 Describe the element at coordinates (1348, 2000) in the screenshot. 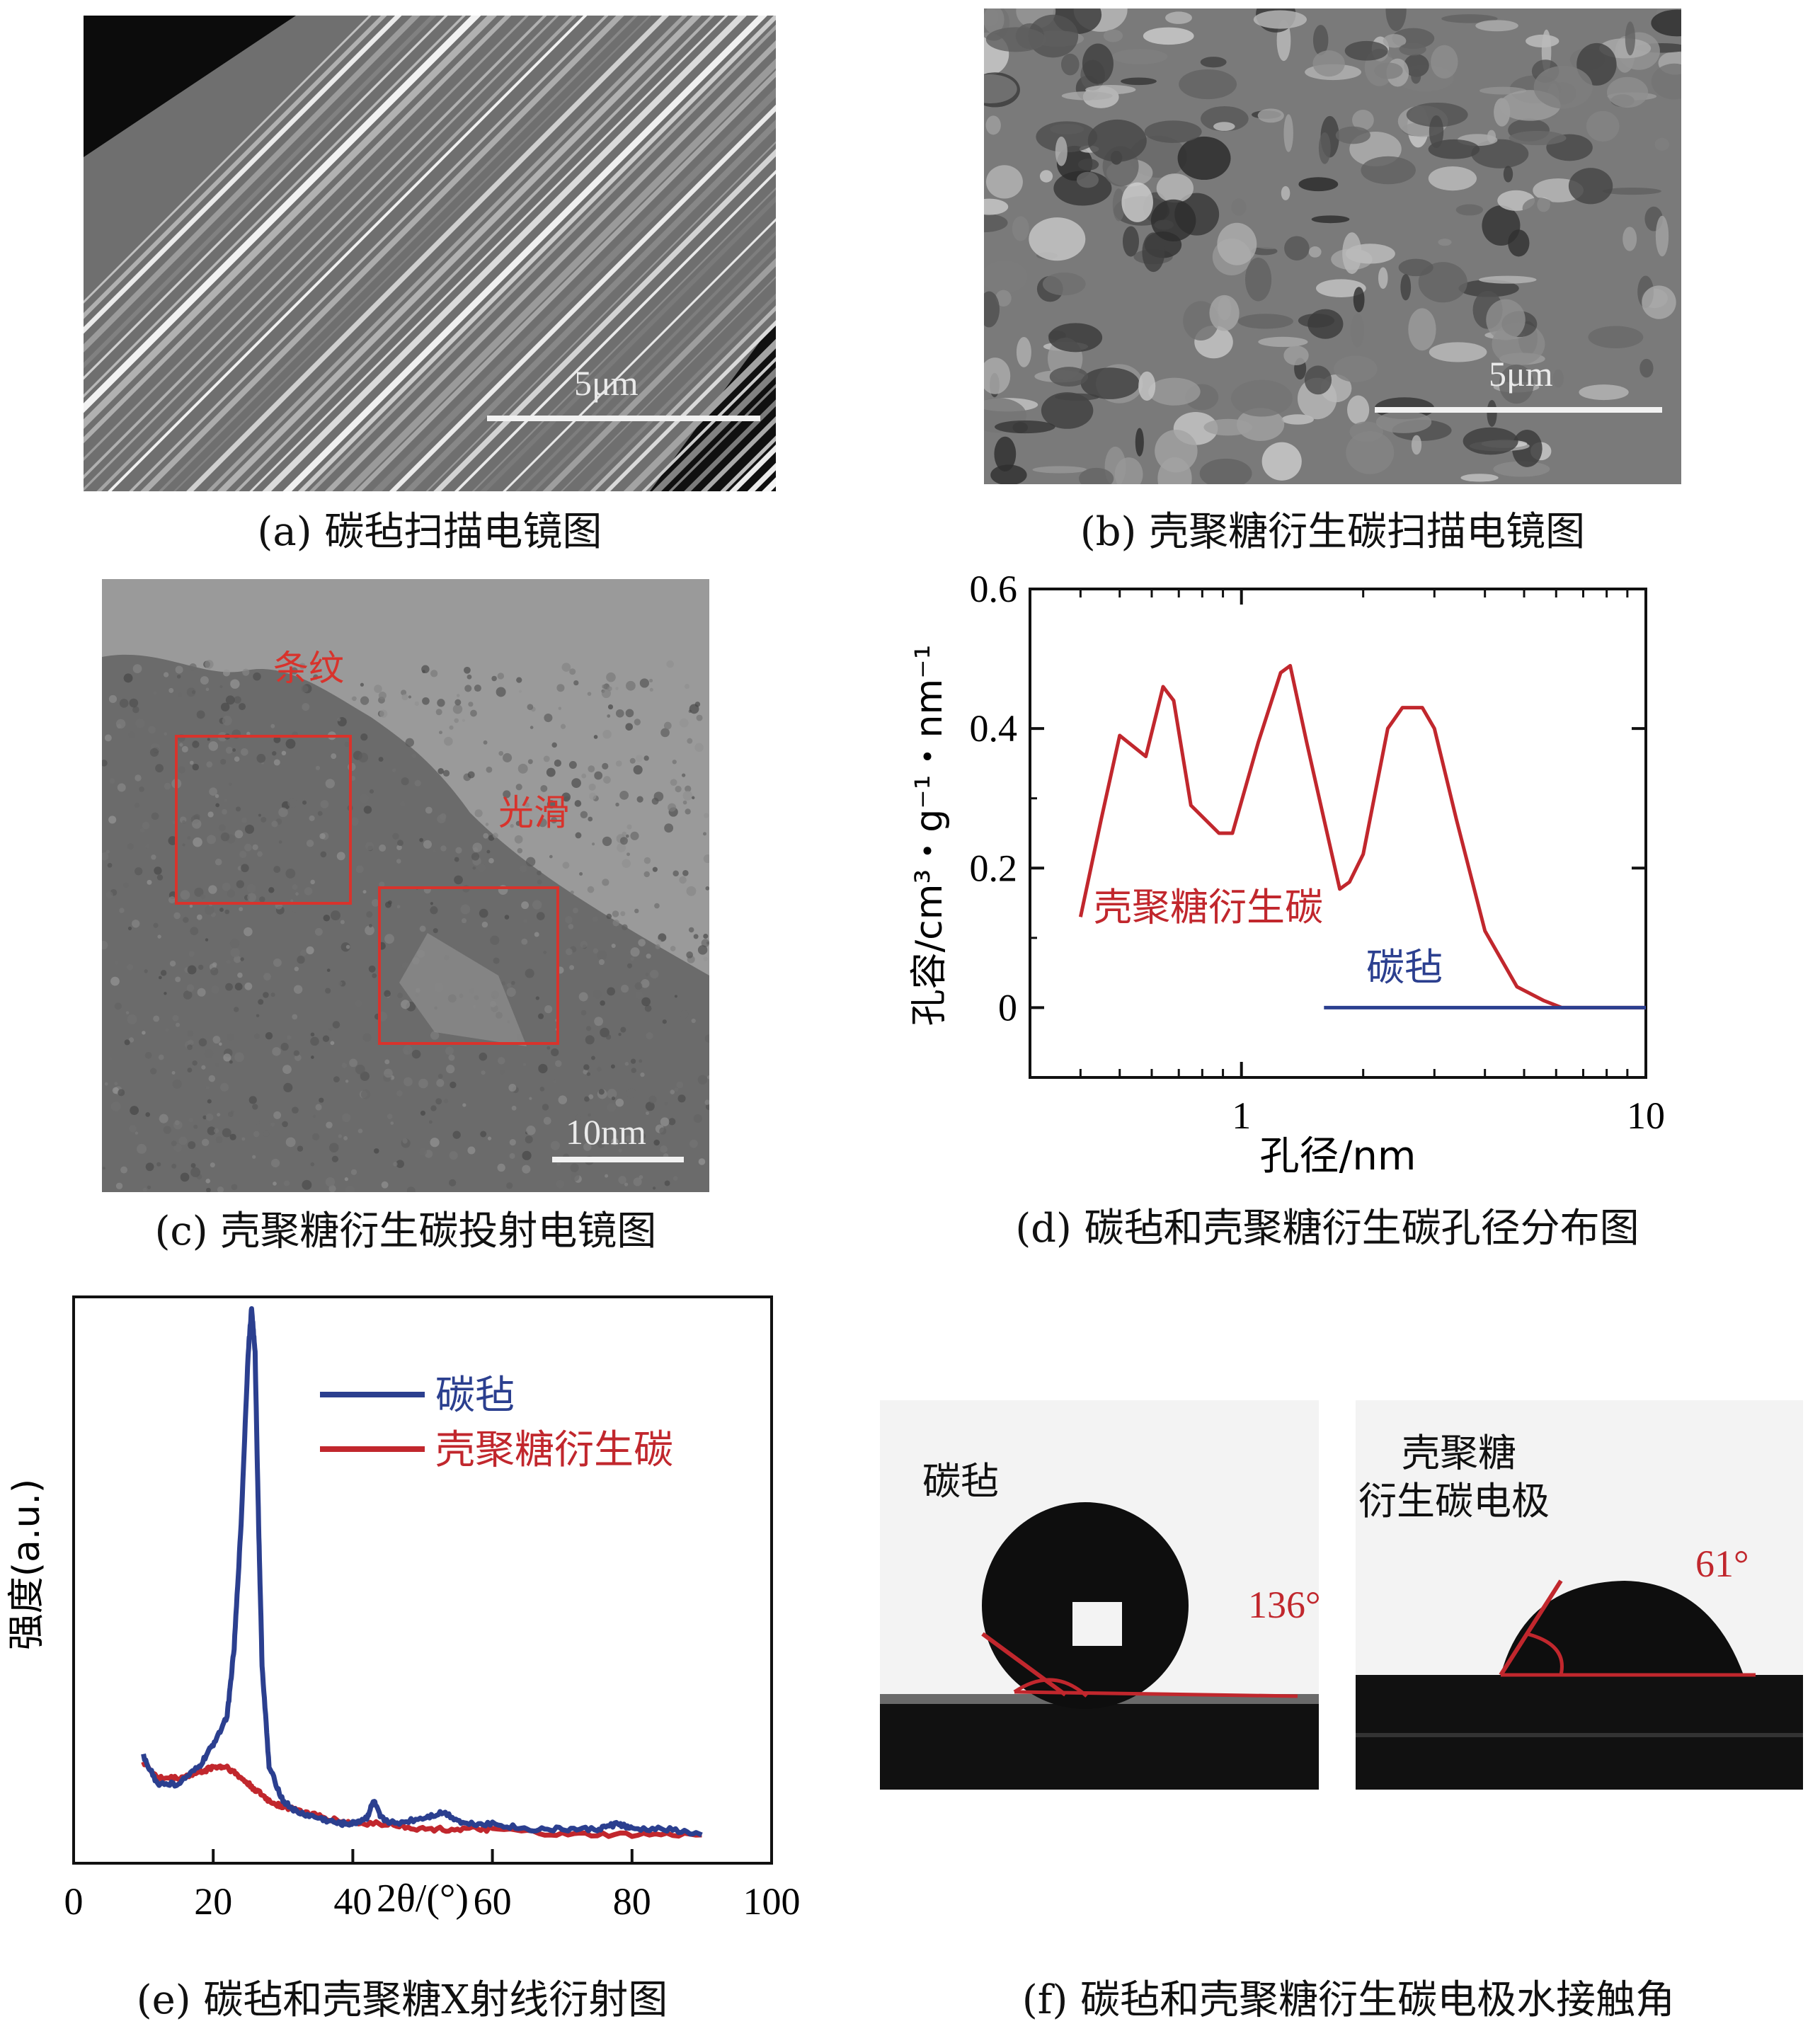

I see `caption-f: (f) 碳毡和壳聚糖衍生碳电极水接触角` at that location.